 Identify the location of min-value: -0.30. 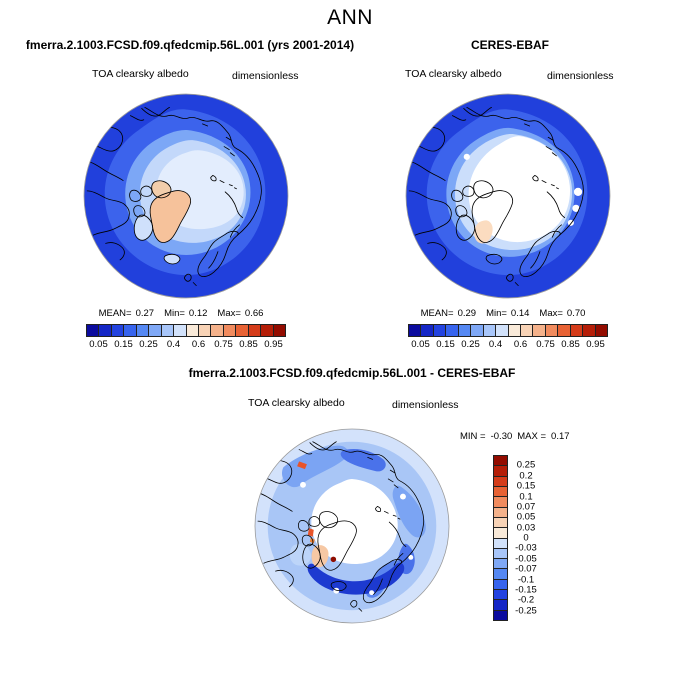
(501, 436).